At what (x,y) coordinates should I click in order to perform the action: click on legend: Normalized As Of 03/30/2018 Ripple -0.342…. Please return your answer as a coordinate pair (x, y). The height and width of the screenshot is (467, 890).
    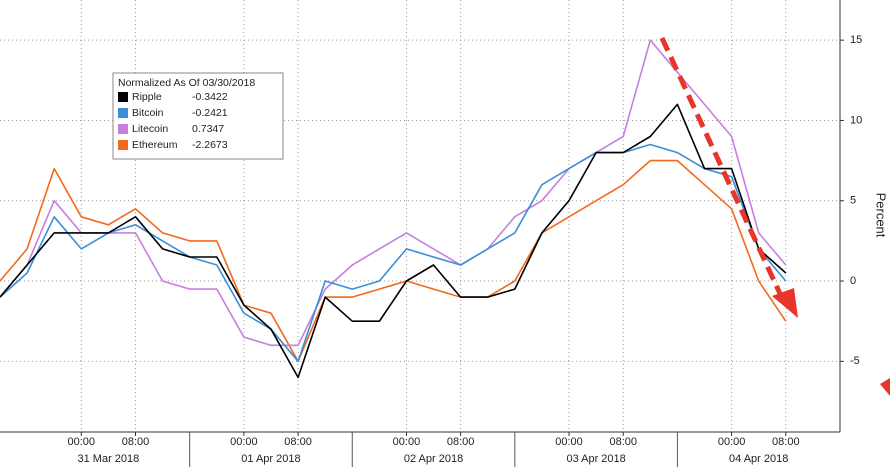
    Looking at the image, I should click on (198, 116).